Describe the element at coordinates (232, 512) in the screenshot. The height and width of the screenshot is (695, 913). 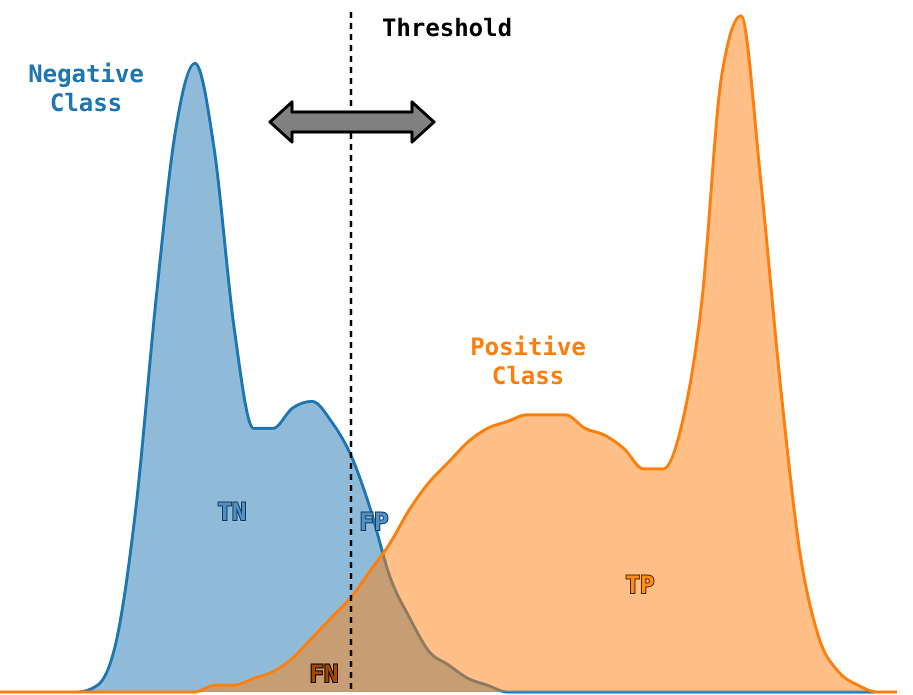
I see `annotation: TN` at that location.